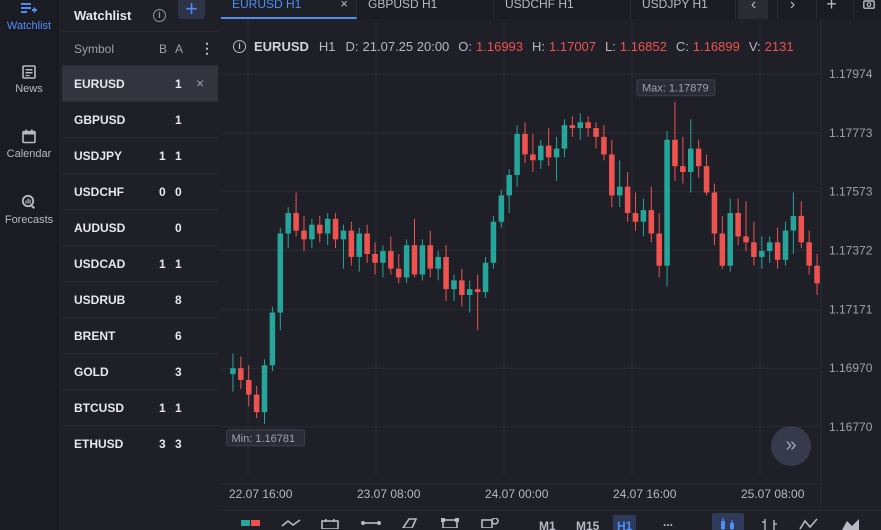 The image size is (881, 530). What do you see at coordinates (371, 523) in the screenshot?
I see `ray-tool-icon` at bounding box center [371, 523].